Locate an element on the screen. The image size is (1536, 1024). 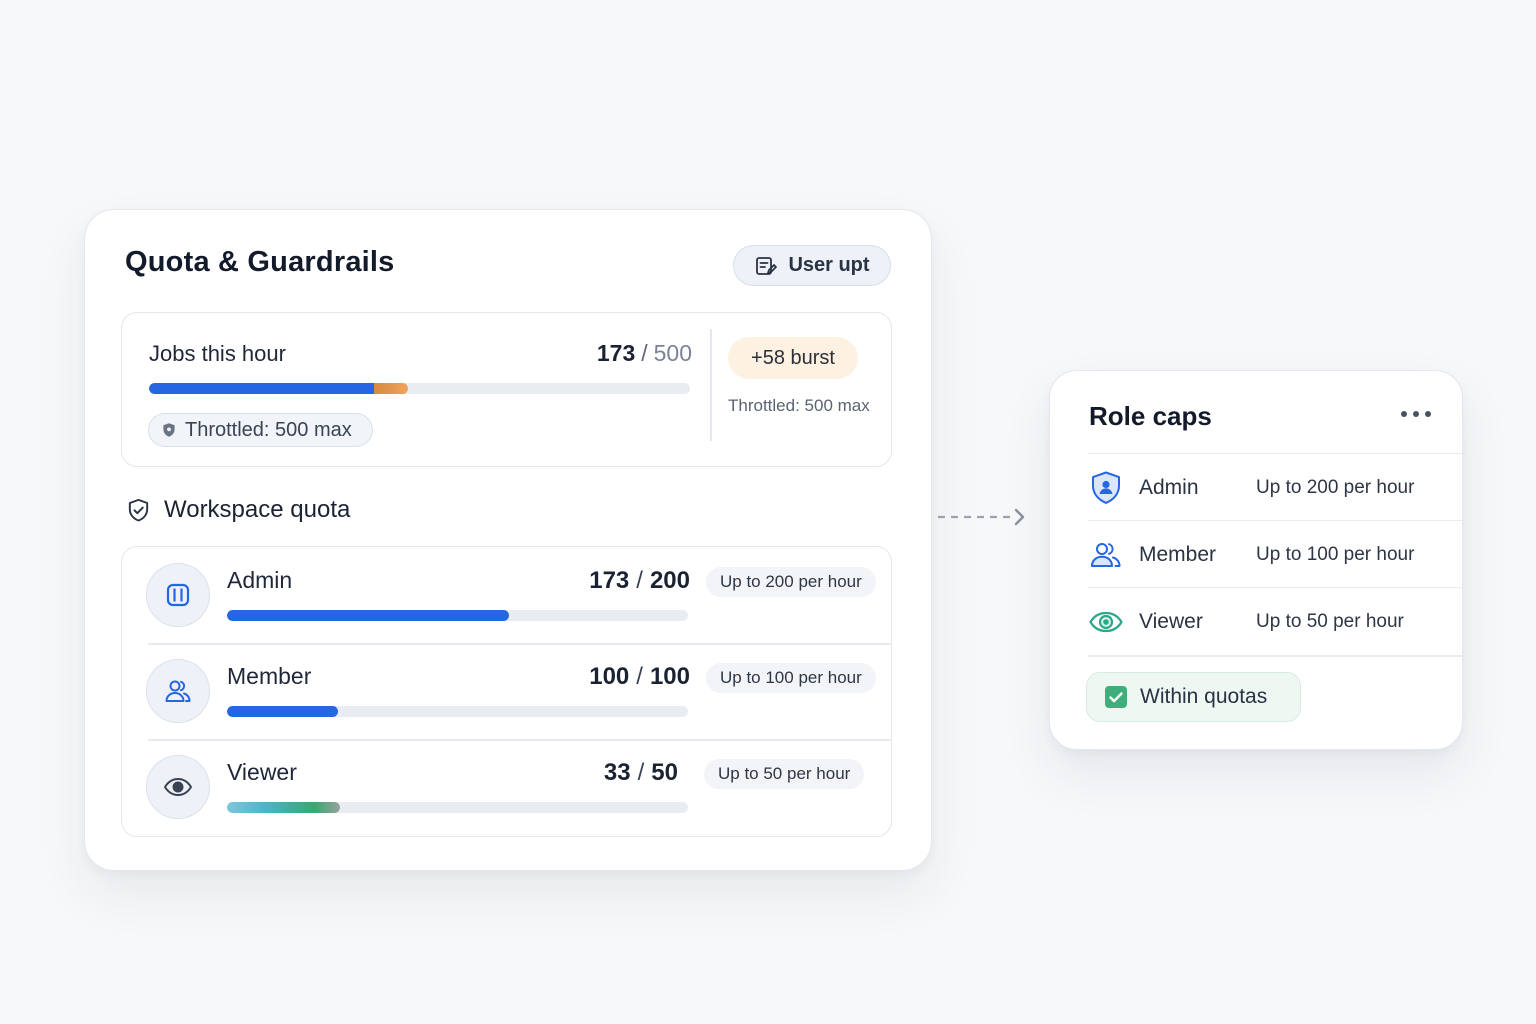
row-max: 100 is located at coordinates (669, 676).